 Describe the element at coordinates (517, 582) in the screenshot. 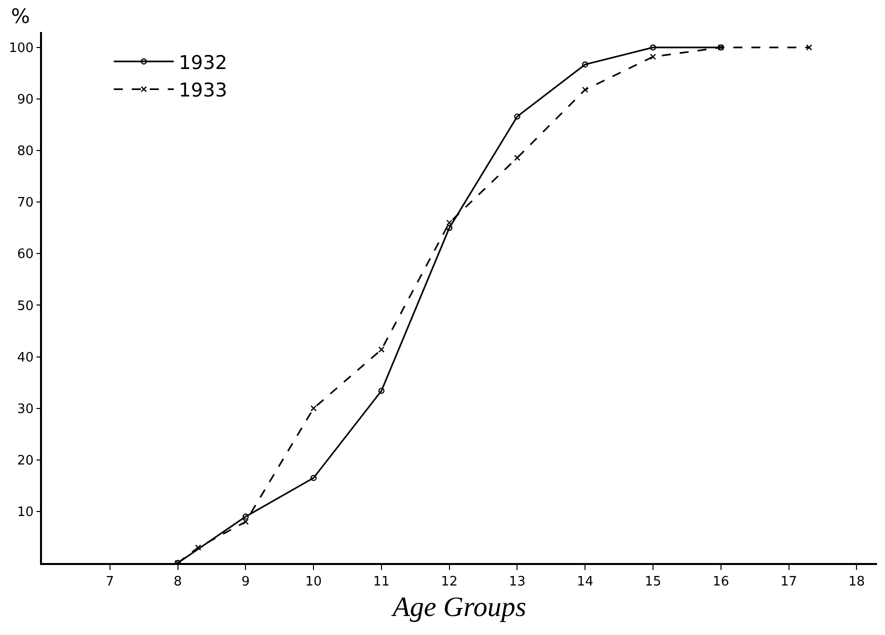

I see `x-tick-label: 13` at that location.